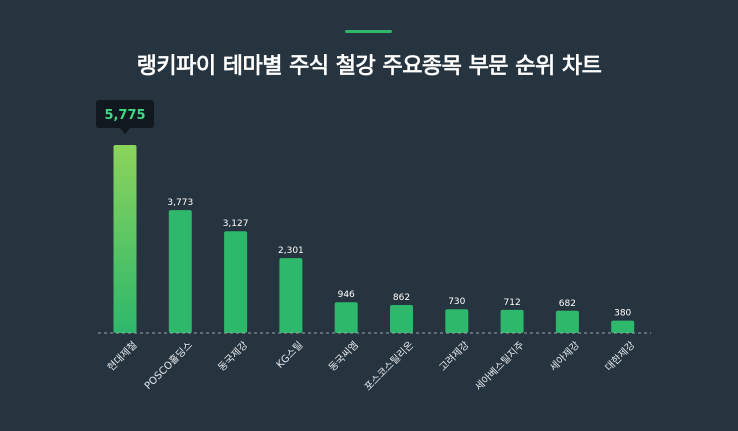 The image size is (738, 431). What do you see at coordinates (368, 31) in the screenshot?
I see `title-accent-line` at bounding box center [368, 31].